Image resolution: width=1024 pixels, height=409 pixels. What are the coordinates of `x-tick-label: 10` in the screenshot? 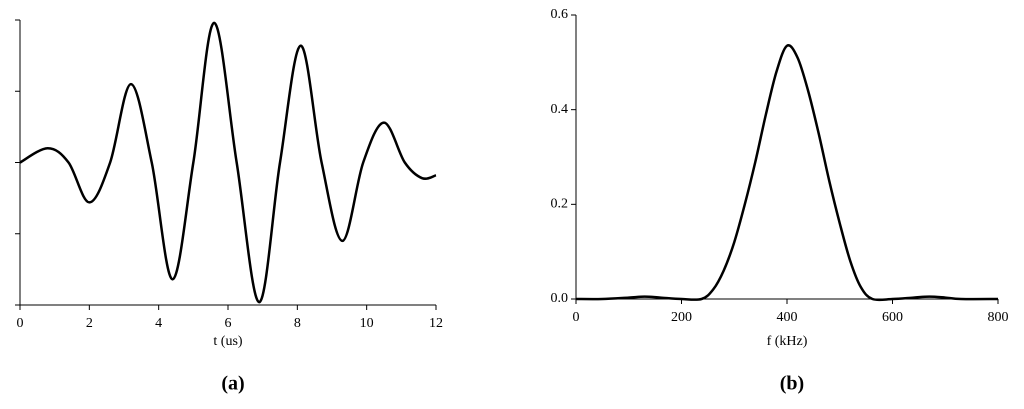 It's located at (367, 323).